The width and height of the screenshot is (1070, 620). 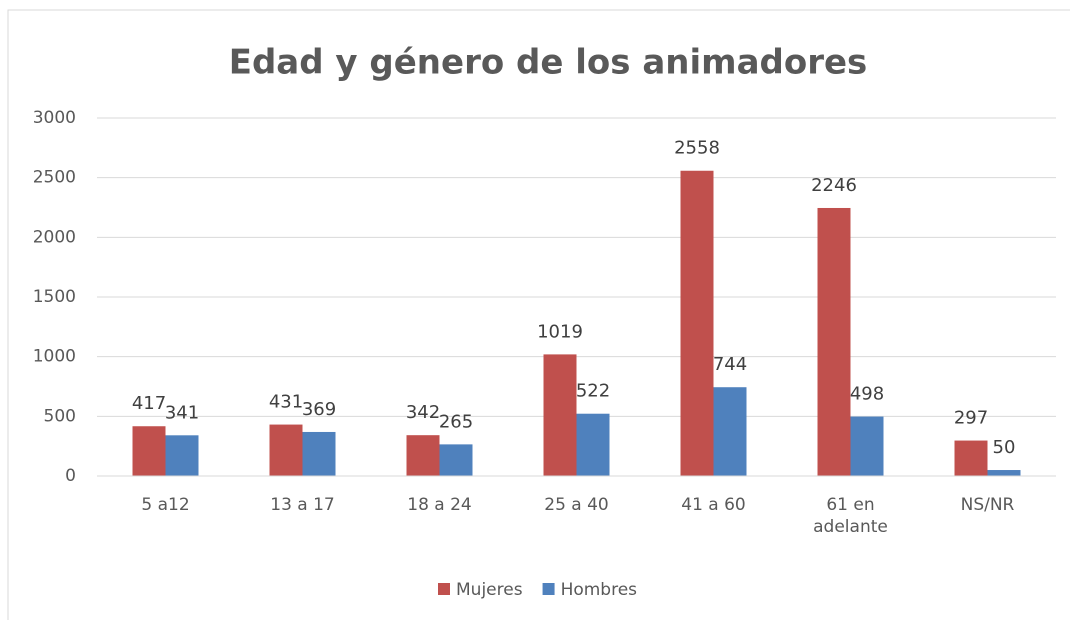 What do you see at coordinates (165, 505) in the screenshot?
I see `x-tick-label: 5 a12` at bounding box center [165, 505].